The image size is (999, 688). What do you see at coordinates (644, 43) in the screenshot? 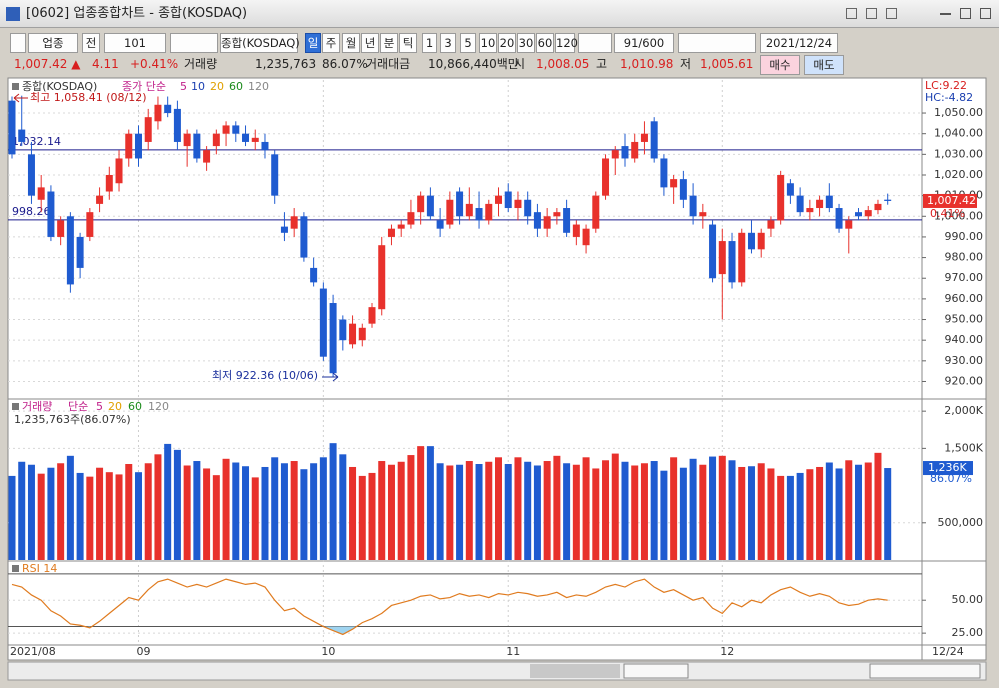
I see `toolbar-item: 91/600` at bounding box center [644, 43].